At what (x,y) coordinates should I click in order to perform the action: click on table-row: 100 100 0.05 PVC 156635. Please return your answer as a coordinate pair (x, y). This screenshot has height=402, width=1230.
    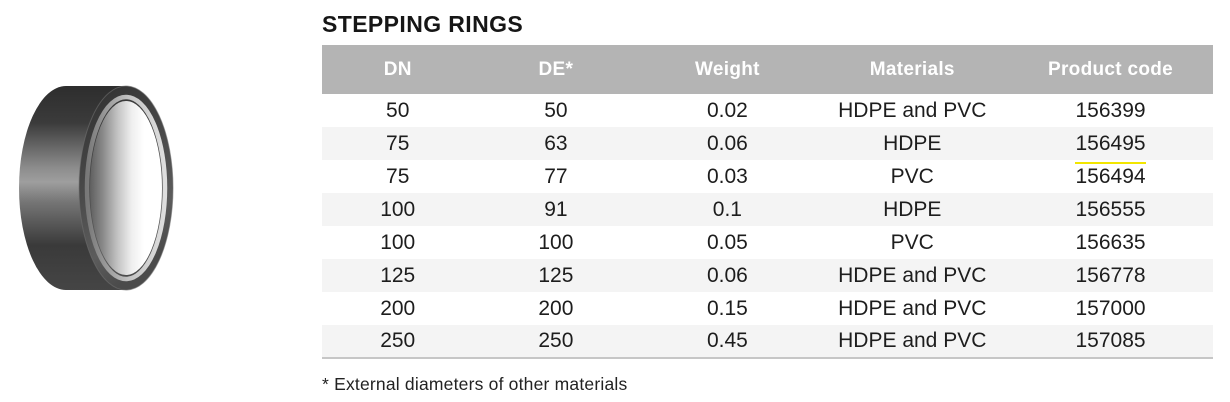
    Looking at the image, I should click on (767, 242).